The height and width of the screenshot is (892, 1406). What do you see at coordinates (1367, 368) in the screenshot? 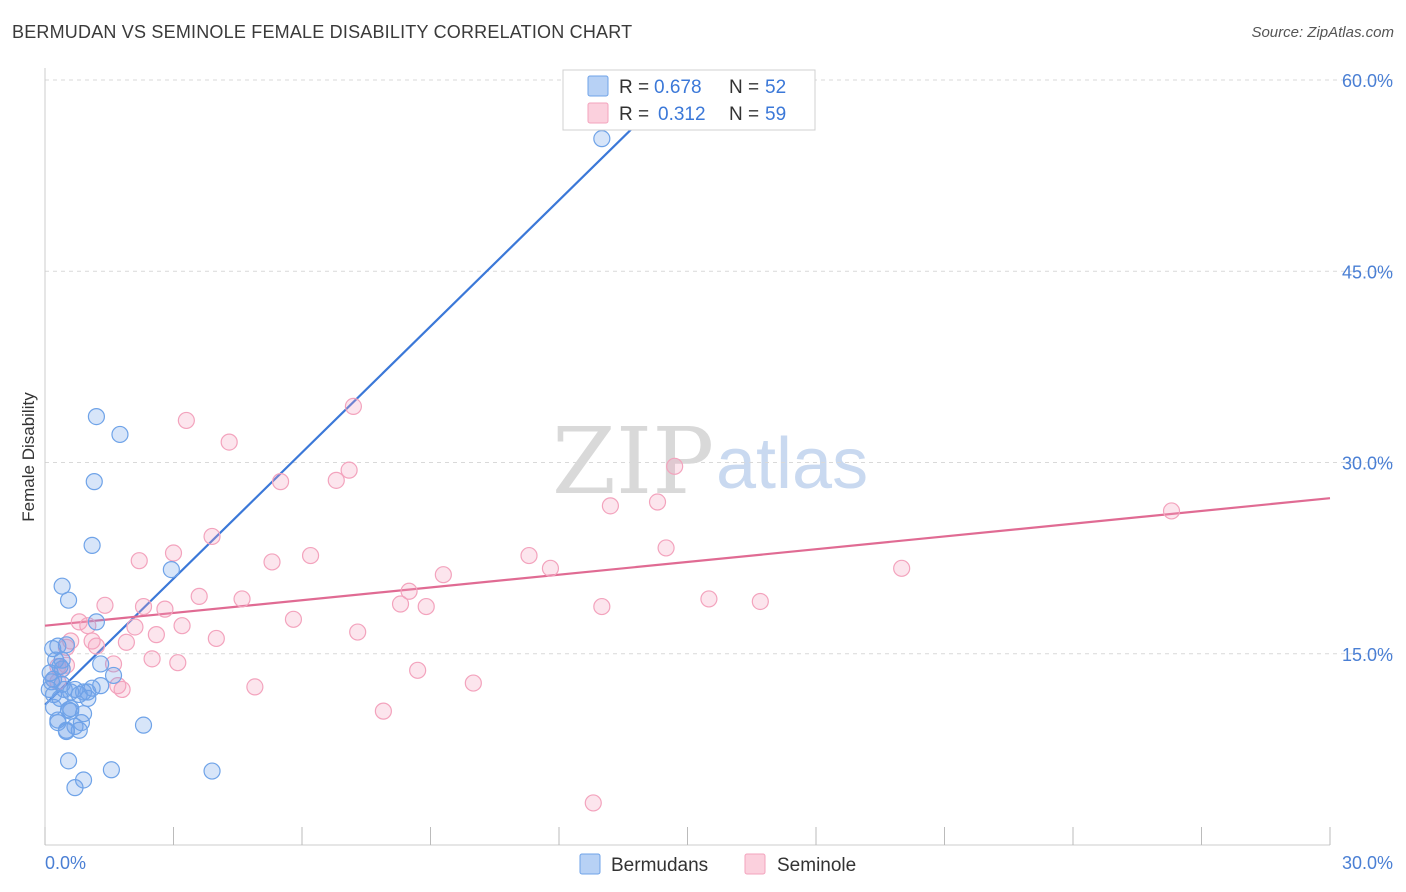
I see `y-tick-labels: 15.0% 30.0% 45.0% 60.0%` at bounding box center [1367, 368].